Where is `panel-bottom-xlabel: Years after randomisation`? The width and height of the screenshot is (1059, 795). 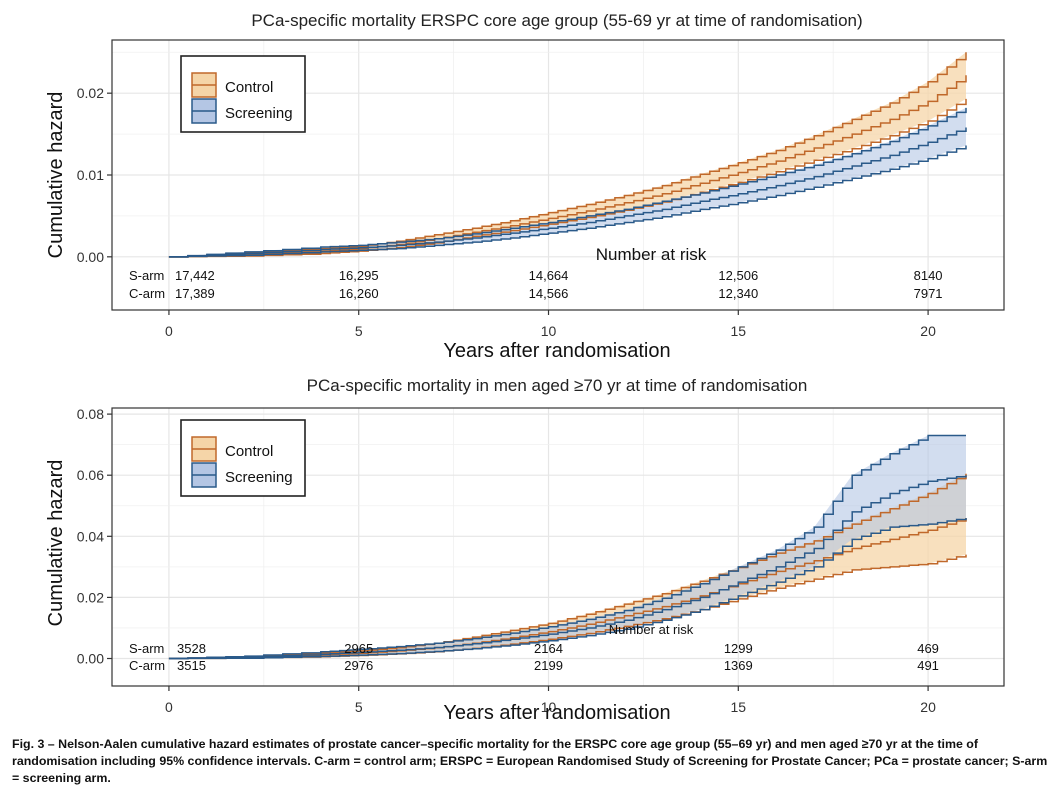
panel-bottom-xlabel: Years after randomisation is located at coordinates (556, 713).